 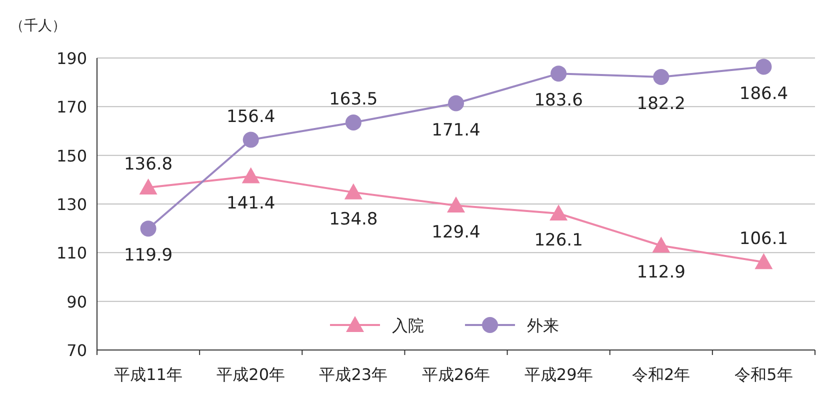 I want to click on x-tick-label: 平成23年, so click(x=353, y=374).